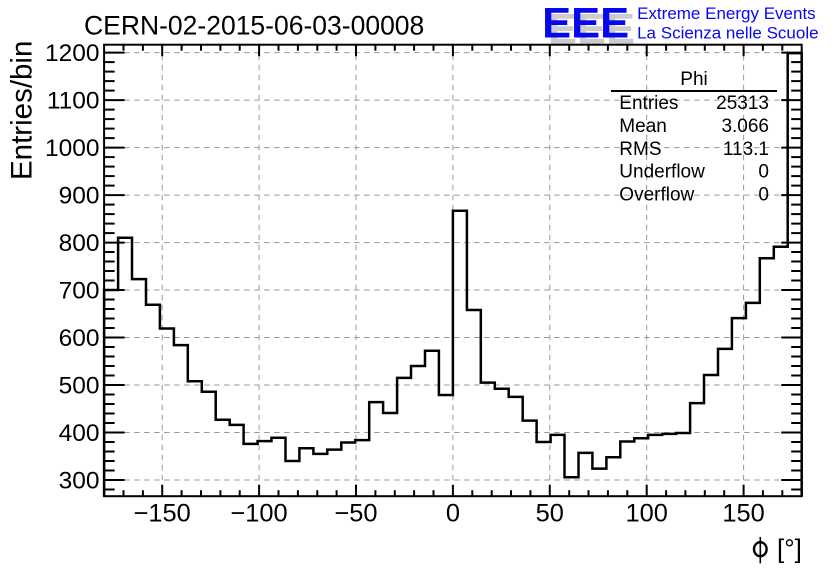 Image resolution: width=836 pixels, height=572 pixels. I want to click on svg-text: Overflow, so click(656, 195).